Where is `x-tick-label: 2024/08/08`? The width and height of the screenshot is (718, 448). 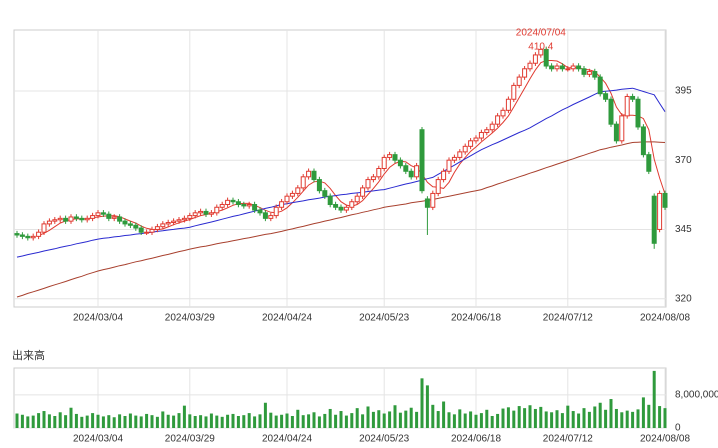 x-tick-label: 2024/08/08 is located at coordinates (665, 318).